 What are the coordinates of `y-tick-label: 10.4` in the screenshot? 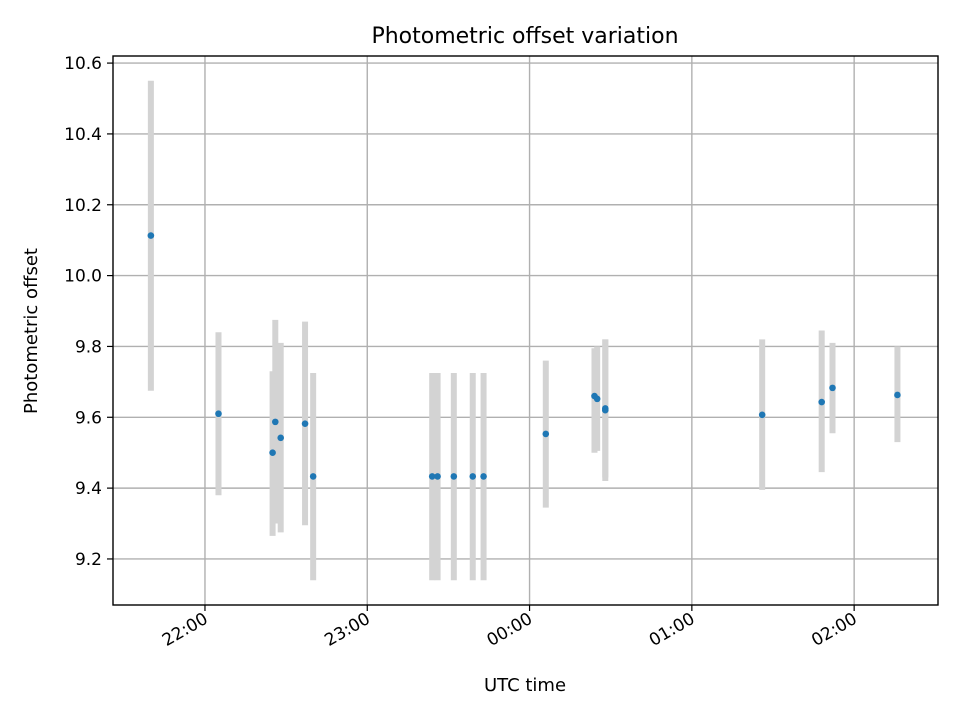 It's located at (83, 135).